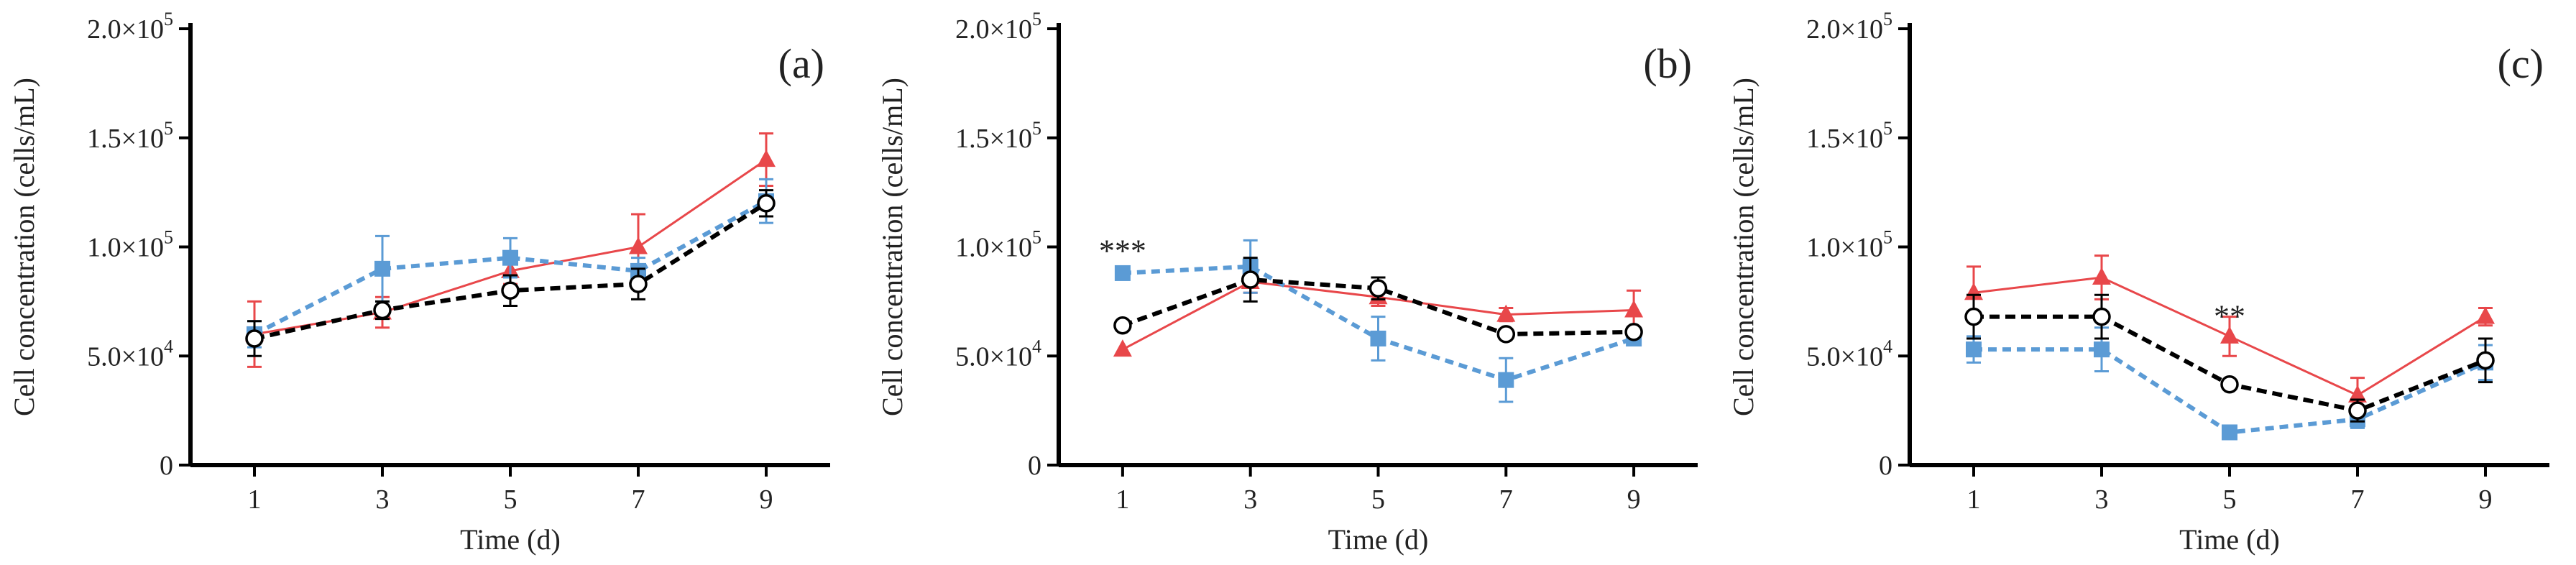  Describe the element at coordinates (1823, 29) in the screenshot. I see `y-tick-mantissa: 2.0` at that location.